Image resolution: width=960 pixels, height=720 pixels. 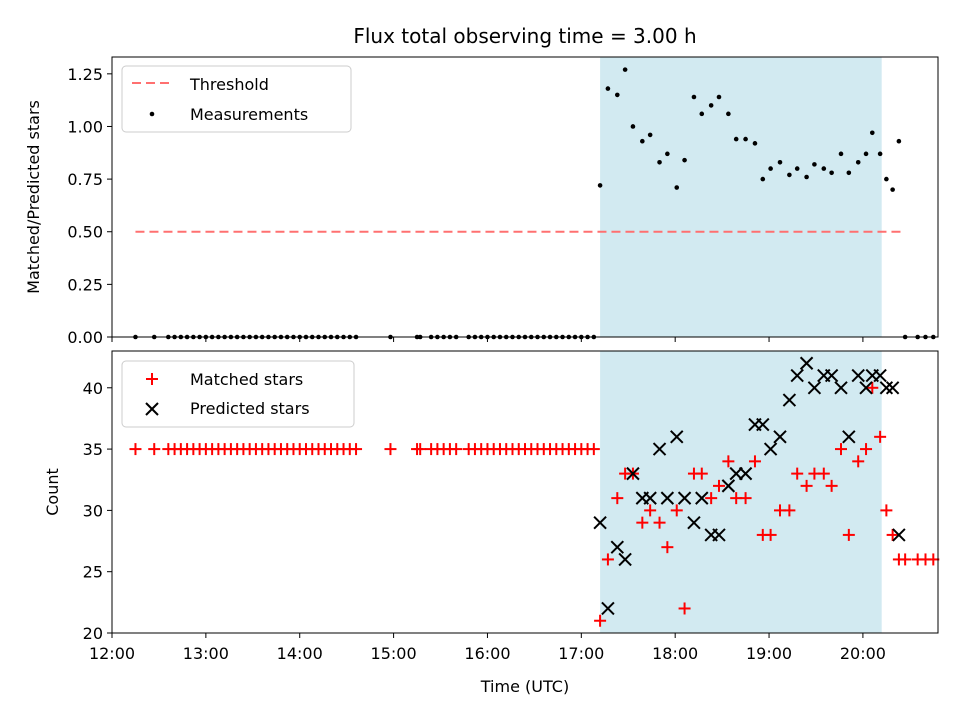 What do you see at coordinates (85, 179) in the screenshot?
I see `top-y-tick-label-3: 0.75` at bounding box center [85, 179].